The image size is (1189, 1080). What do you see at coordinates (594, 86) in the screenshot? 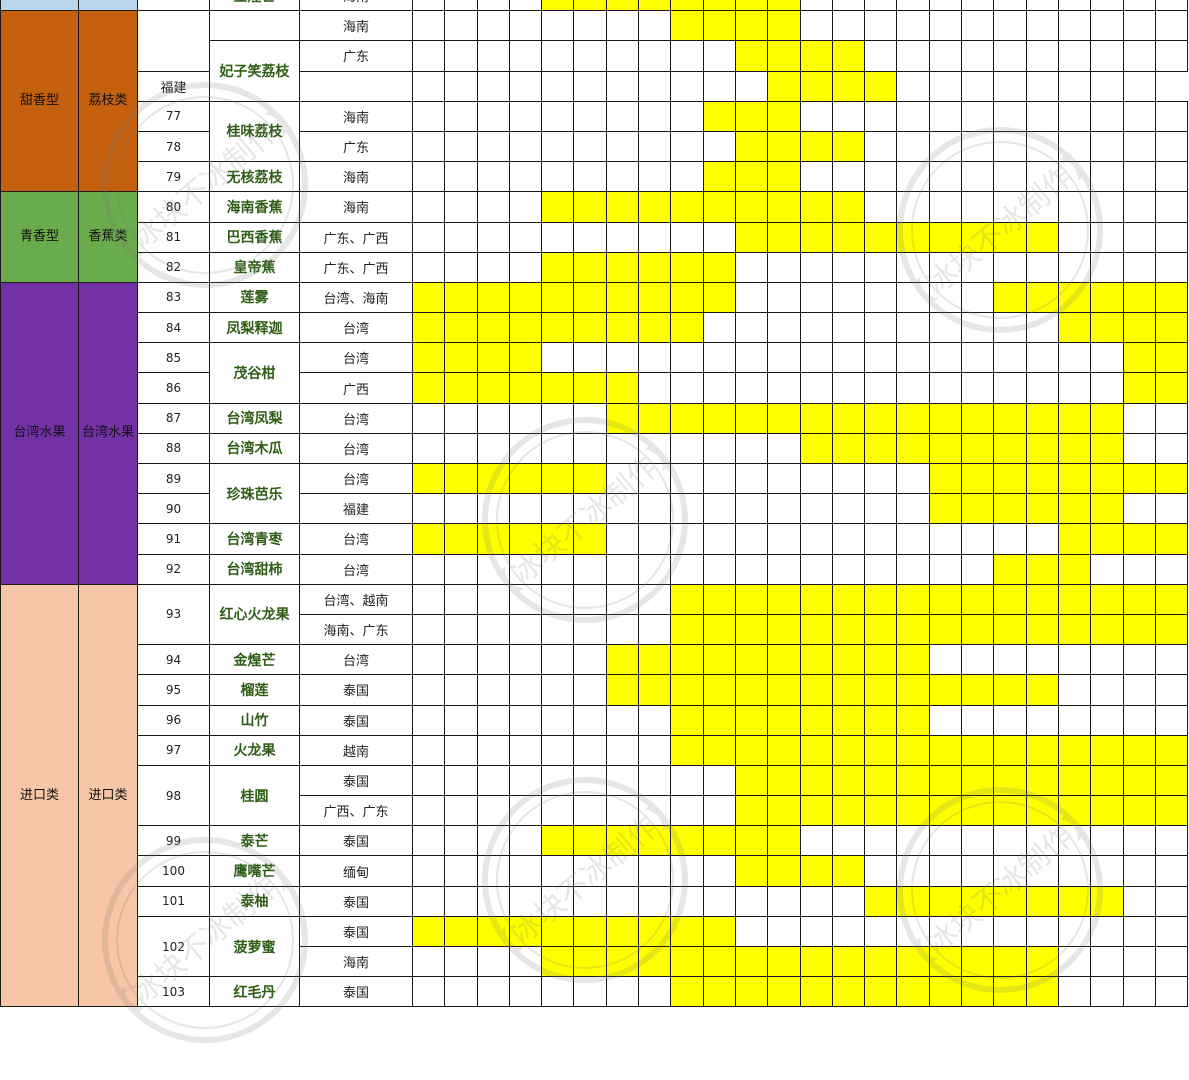
I see `table-row: 福建` at bounding box center [594, 86].